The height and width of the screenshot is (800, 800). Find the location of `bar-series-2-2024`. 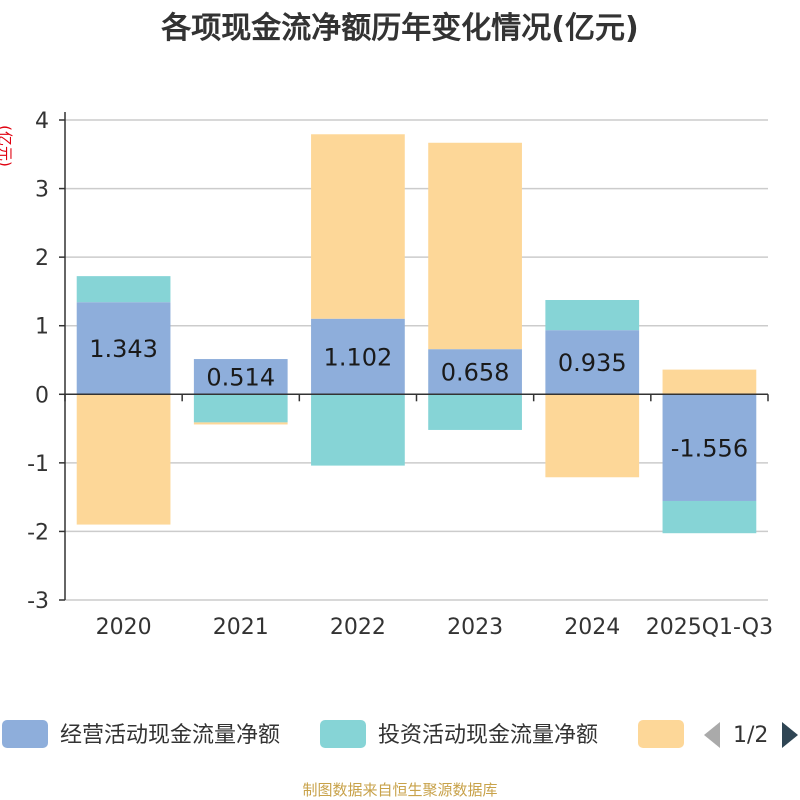

bar-series-2-2024 is located at coordinates (592, 315).